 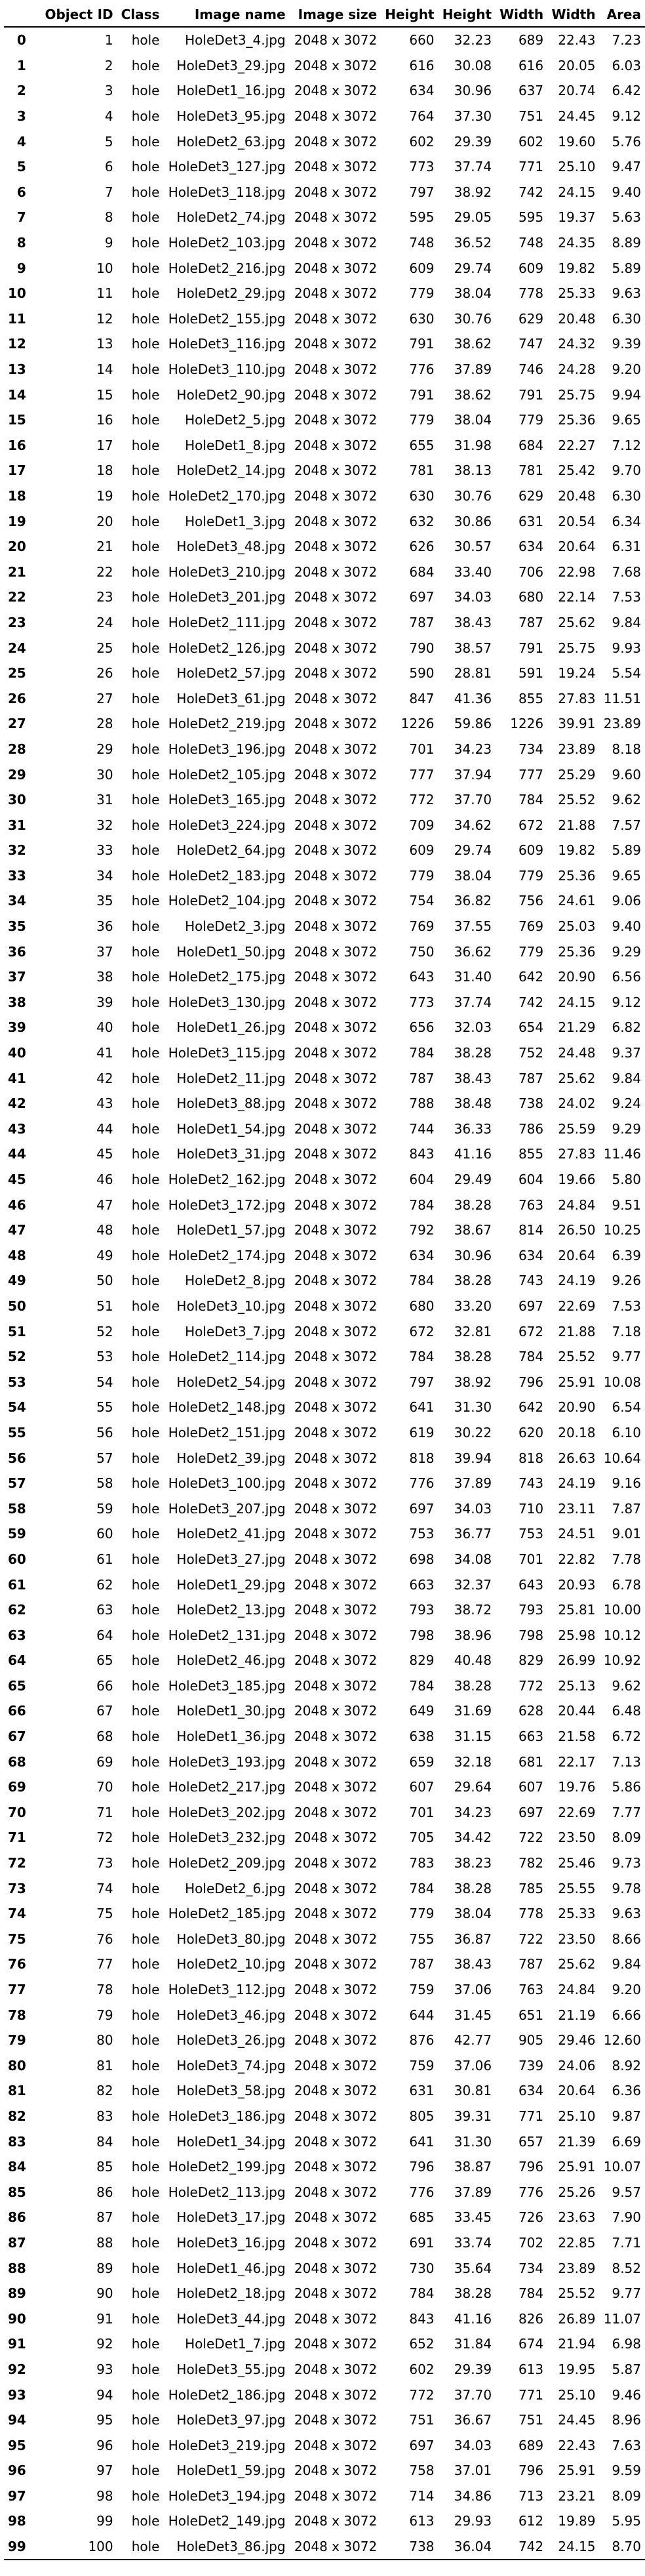 What do you see at coordinates (227, 1761) in the screenshot?
I see `image-name-cell: HoleDet3_193.jpg` at bounding box center [227, 1761].